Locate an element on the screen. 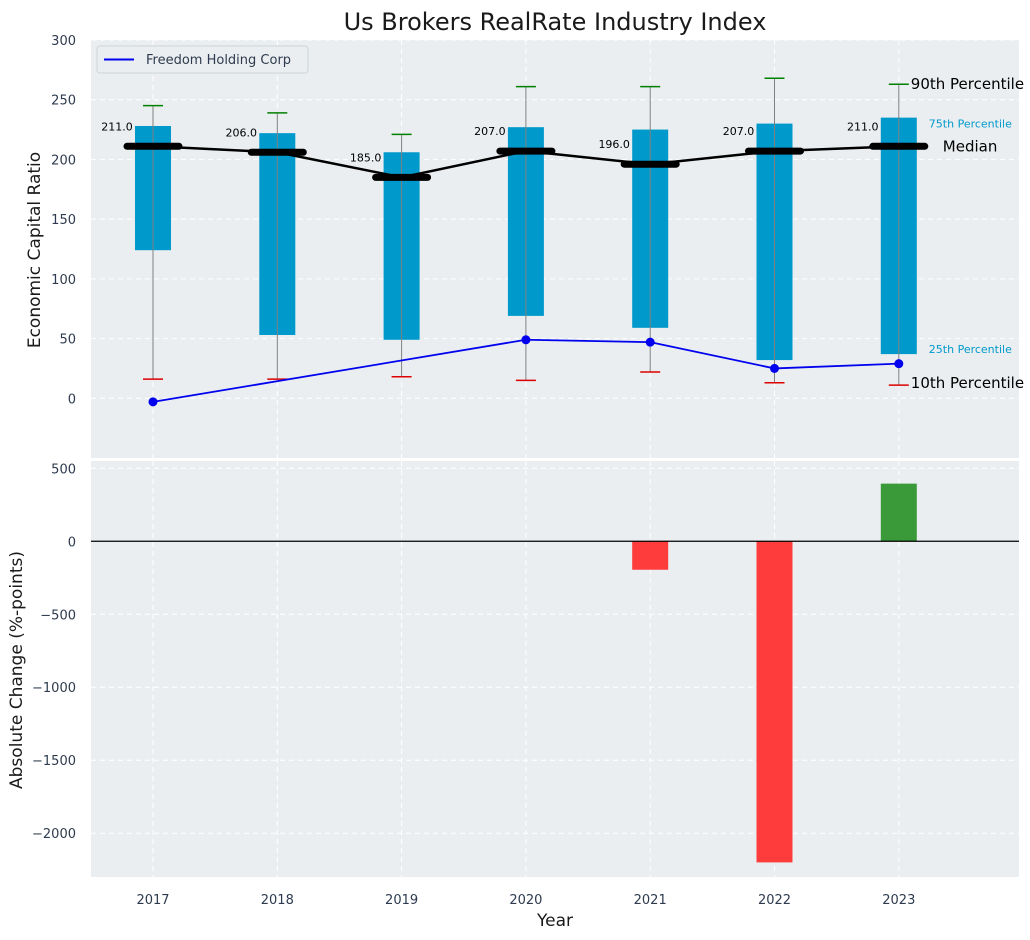 This screenshot has height=940, width=1030. y-axis-label-top: Economic Capital Ratio is located at coordinates (35, 250).